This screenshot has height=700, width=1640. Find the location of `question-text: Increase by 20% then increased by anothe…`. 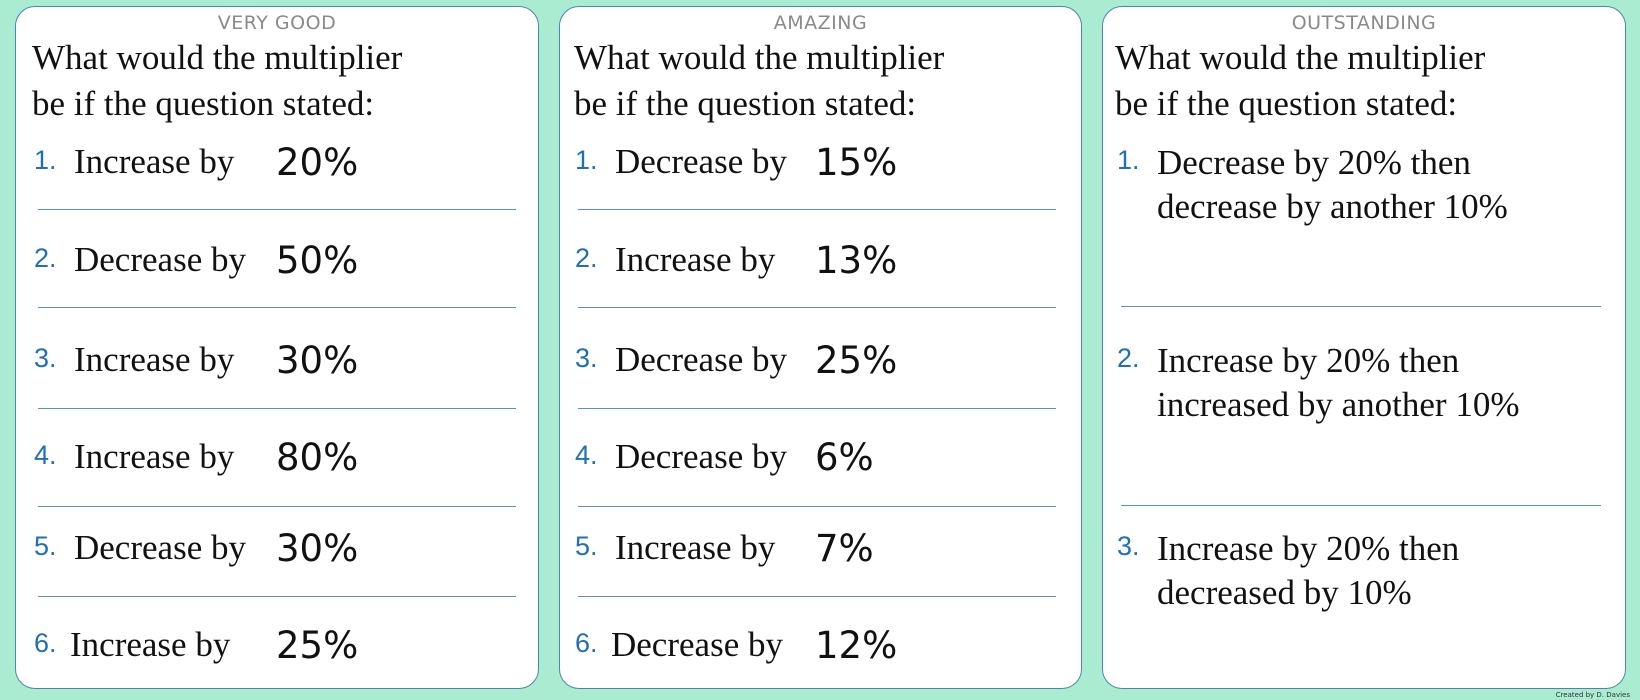

question-text: Increase by 20% then increased by anothe… is located at coordinates (1338, 383).